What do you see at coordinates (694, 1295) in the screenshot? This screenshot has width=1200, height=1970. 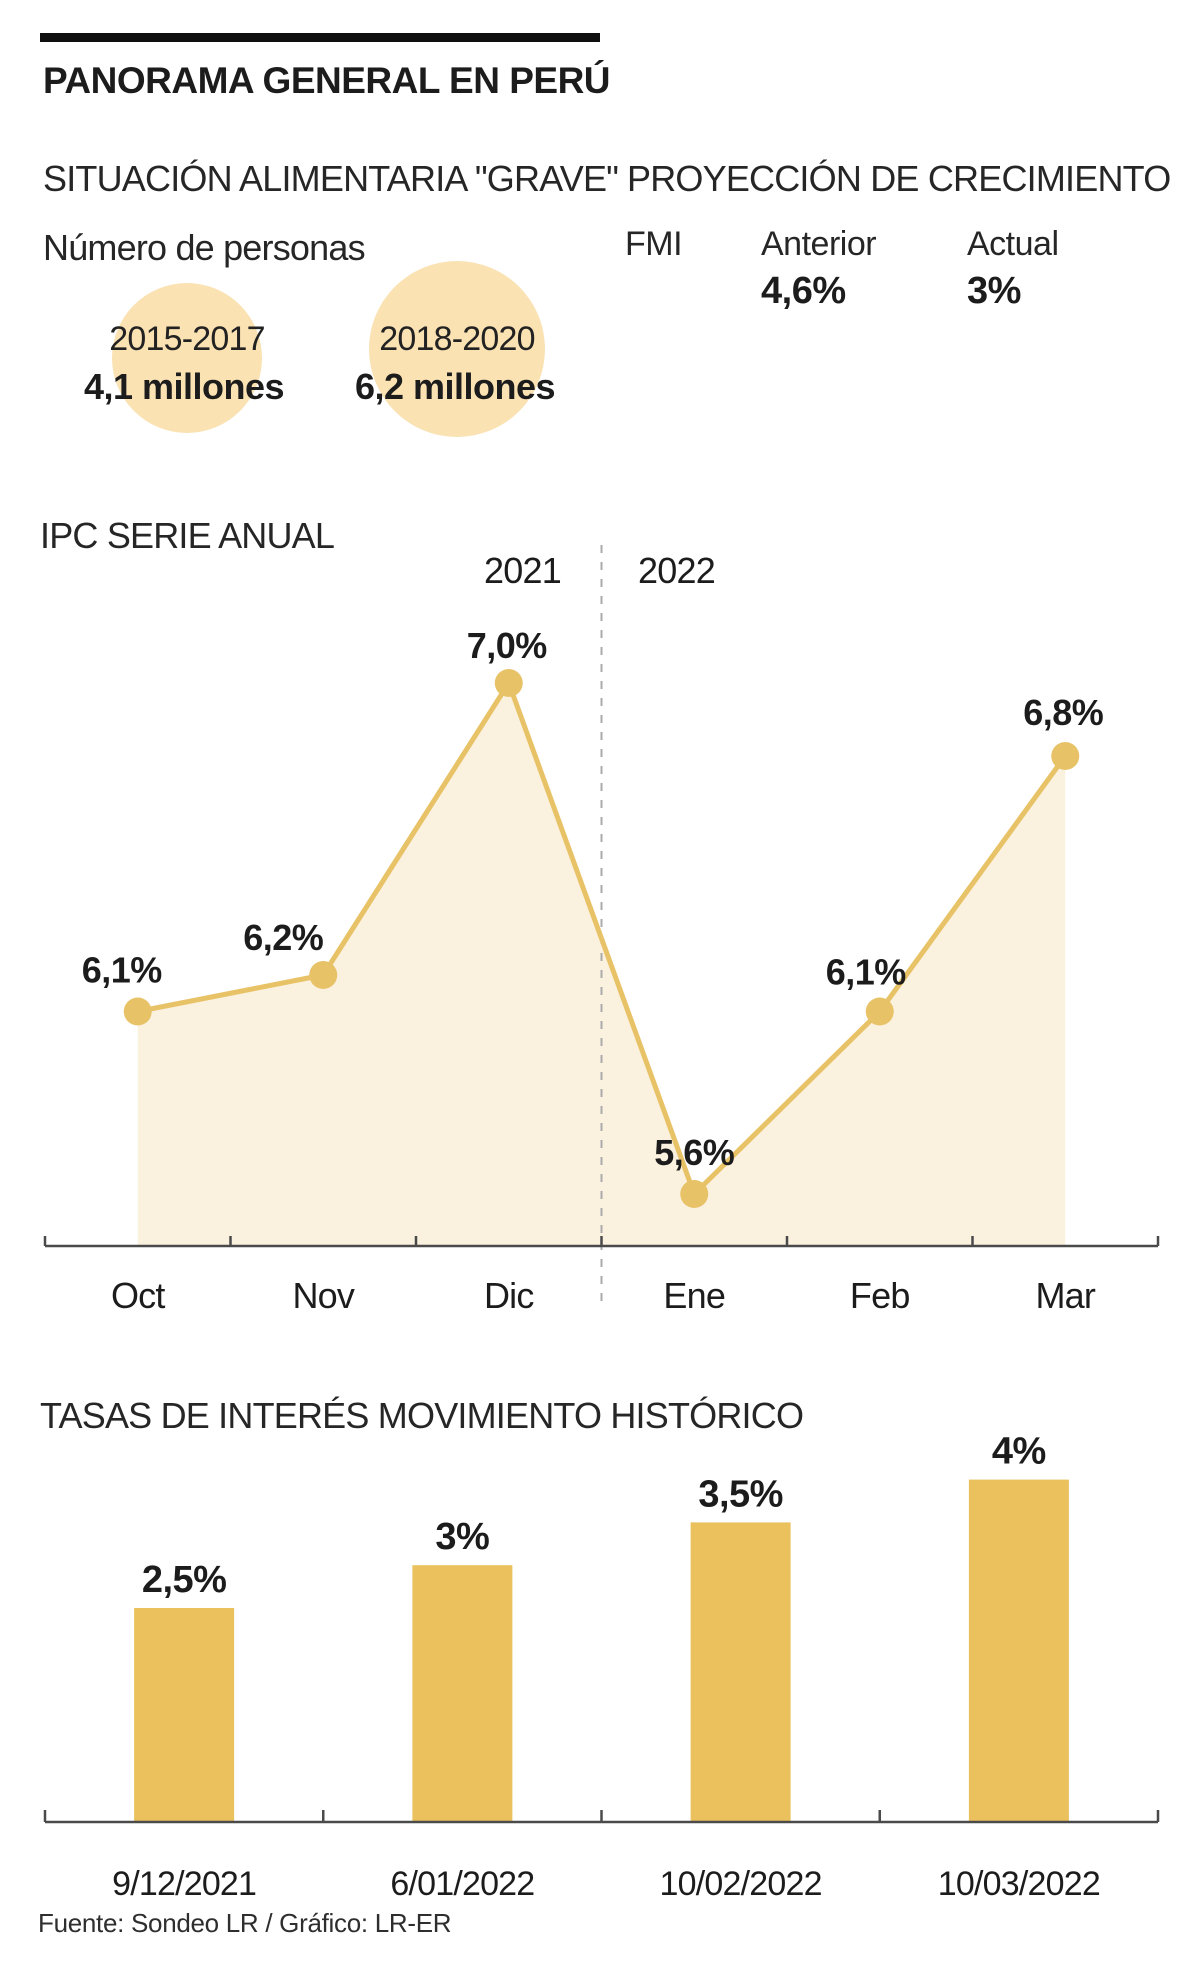 I see `month-label: Ene` at bounding box center [694, 1295].